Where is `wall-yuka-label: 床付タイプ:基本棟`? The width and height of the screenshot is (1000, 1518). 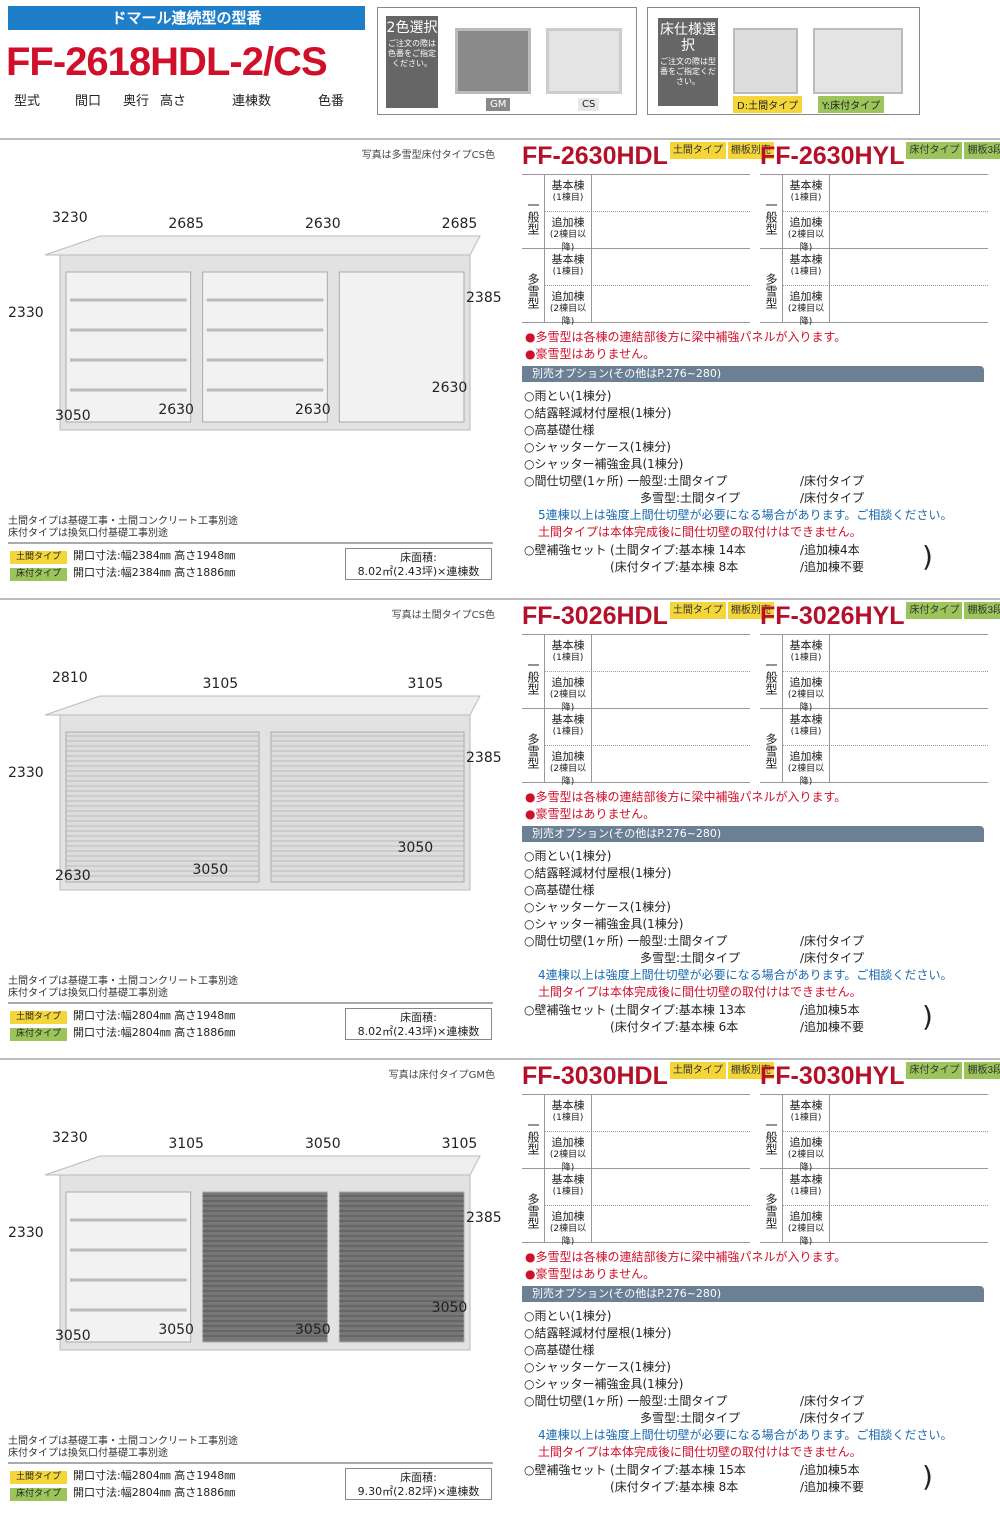
wall-yuka-label: 床付タイプ:基本棟 is located at coordinates (664, 1027).